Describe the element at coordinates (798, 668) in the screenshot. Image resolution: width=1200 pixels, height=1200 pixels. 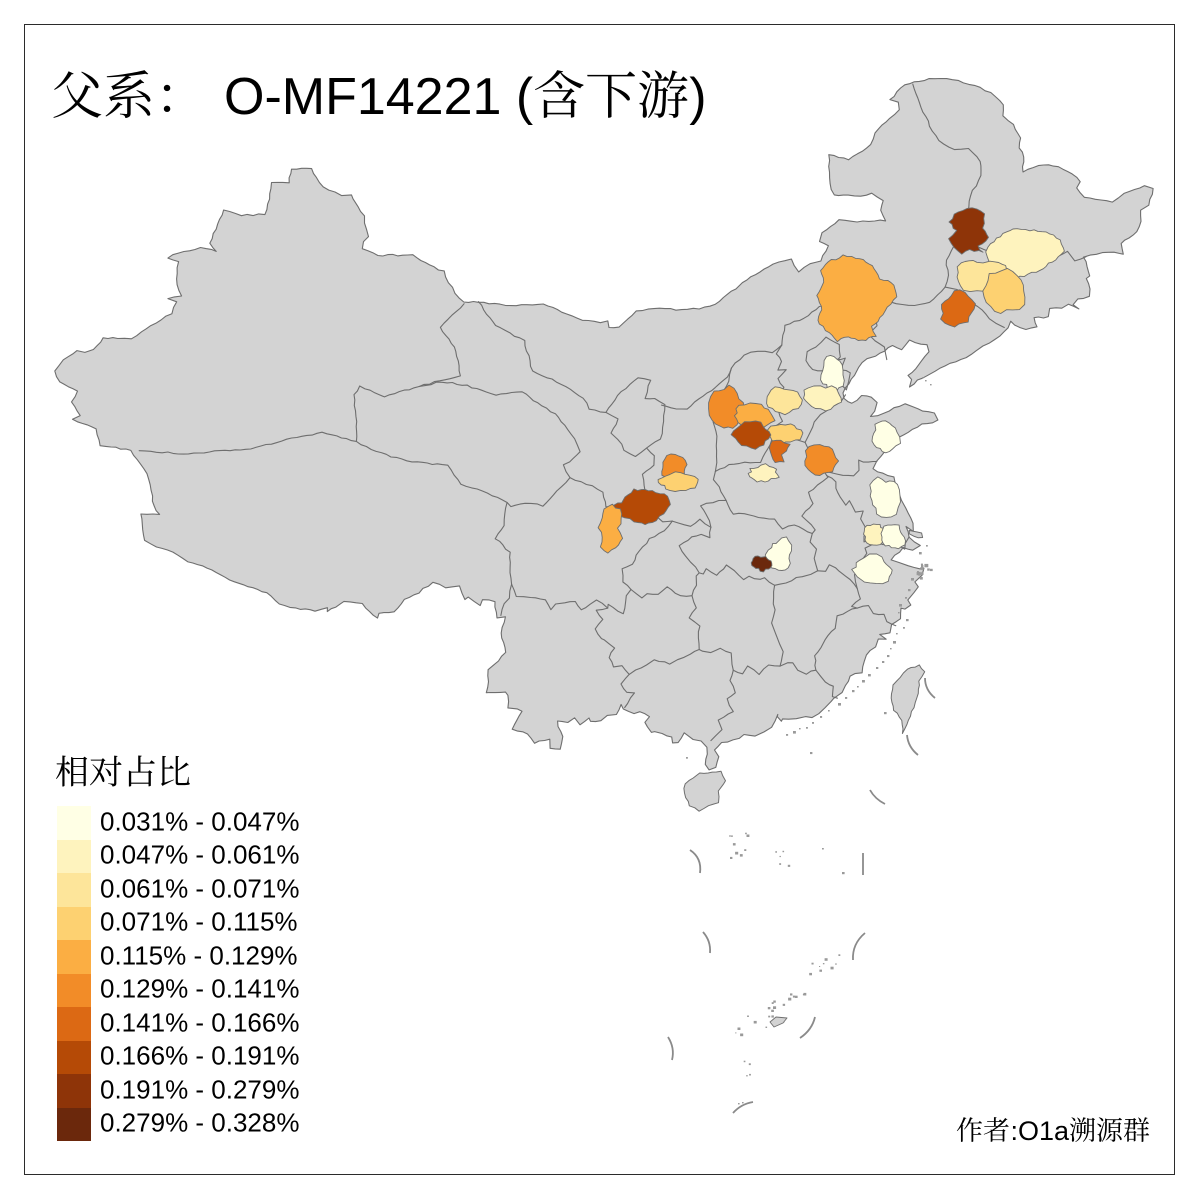
I see `border-jiangxi-guangdong` at that location.